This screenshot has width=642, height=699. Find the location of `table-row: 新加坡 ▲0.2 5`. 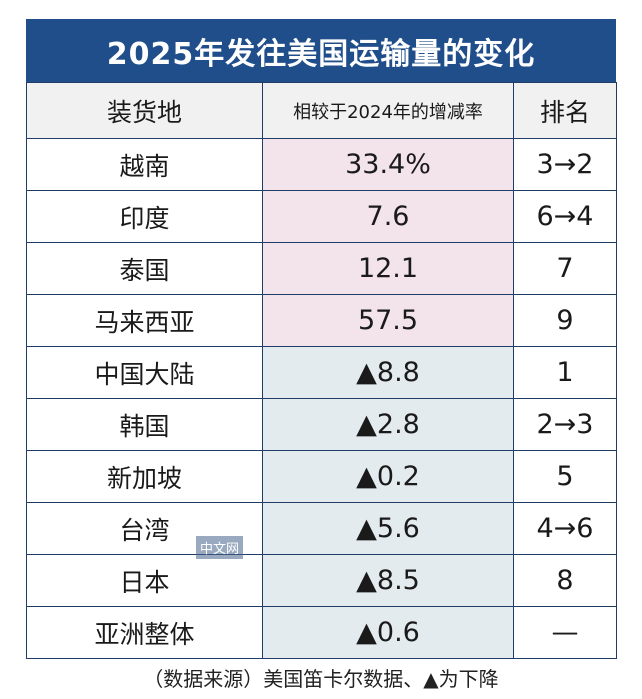

table-row: 新加坡 ▲0.2 5 is located at coordinates (321, 476).